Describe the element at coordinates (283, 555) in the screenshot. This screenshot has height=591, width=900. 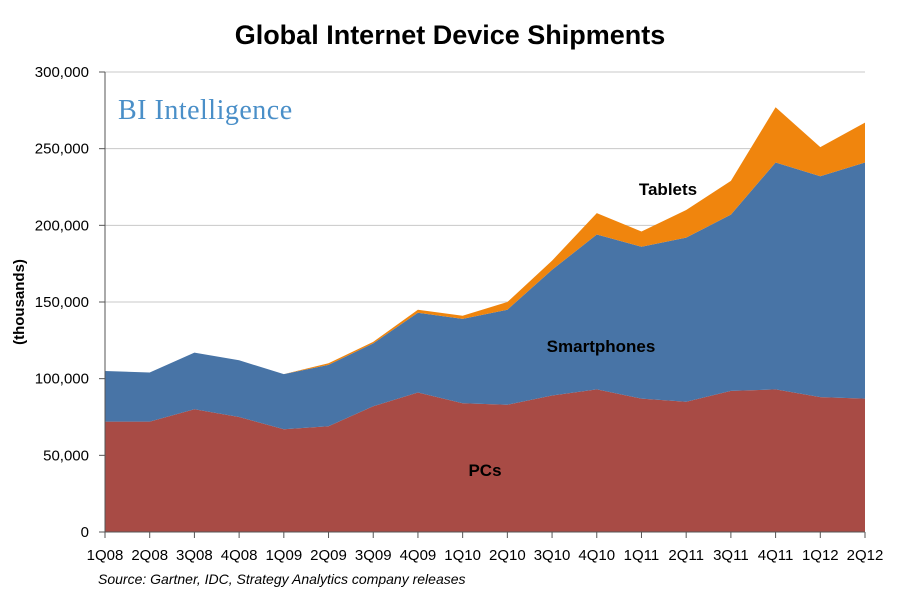
I see `x-tick-label: 1Q09` at that location.